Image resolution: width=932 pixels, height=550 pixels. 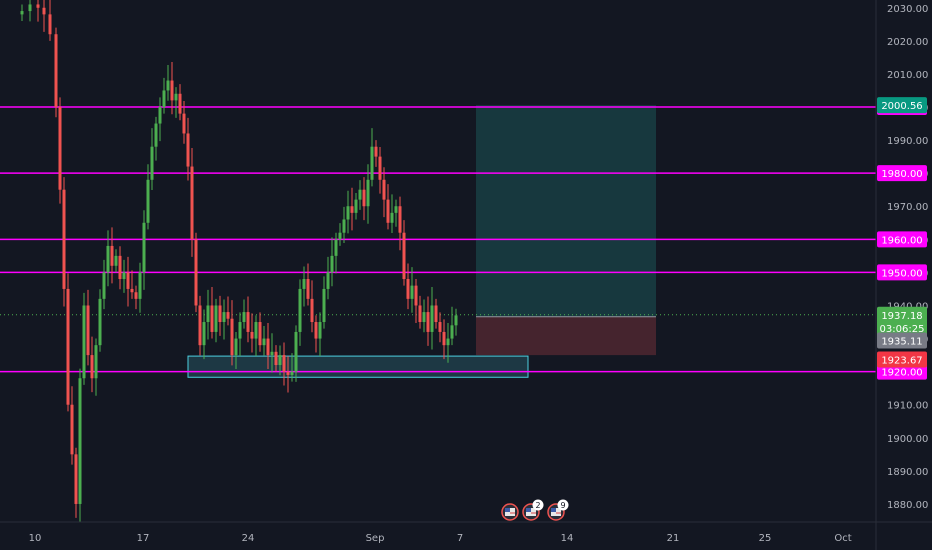 I want to click on level-price-label: 1950.00, so click(x=901, y=273).